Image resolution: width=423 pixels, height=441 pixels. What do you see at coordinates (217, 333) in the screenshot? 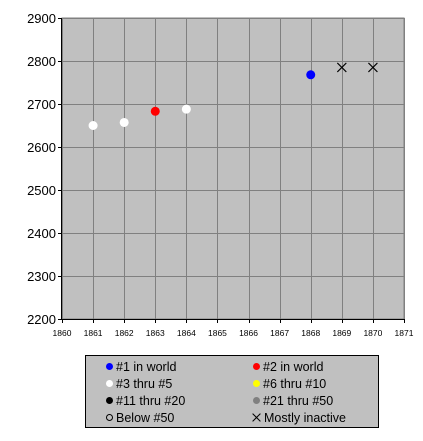
I see `x-tick-label: 1865` at bounding box center [217, 333].